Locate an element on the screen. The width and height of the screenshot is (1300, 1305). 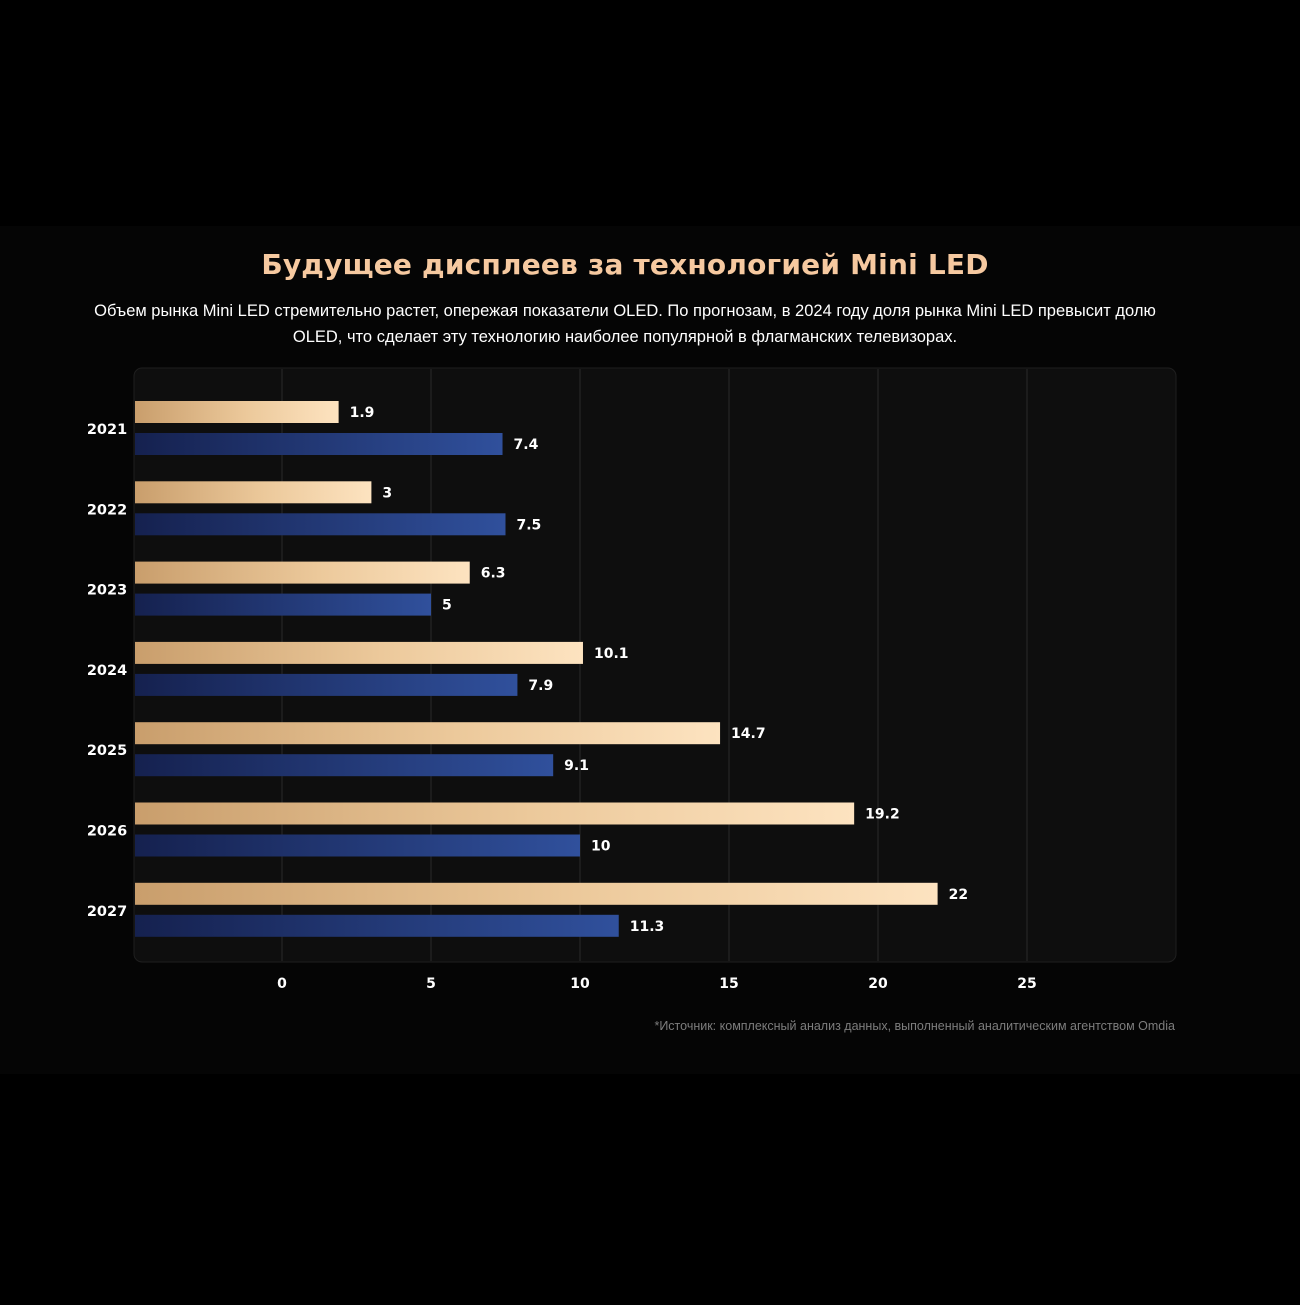
value-label-mini-led-2027: 22 is located at coordinates (958, 895).